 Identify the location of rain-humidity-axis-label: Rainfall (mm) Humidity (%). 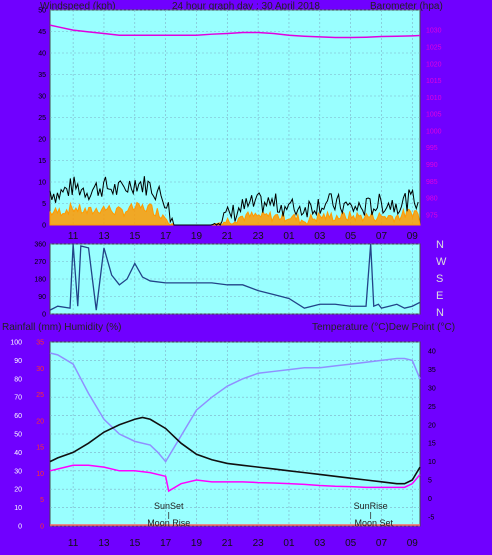
(61, 327).